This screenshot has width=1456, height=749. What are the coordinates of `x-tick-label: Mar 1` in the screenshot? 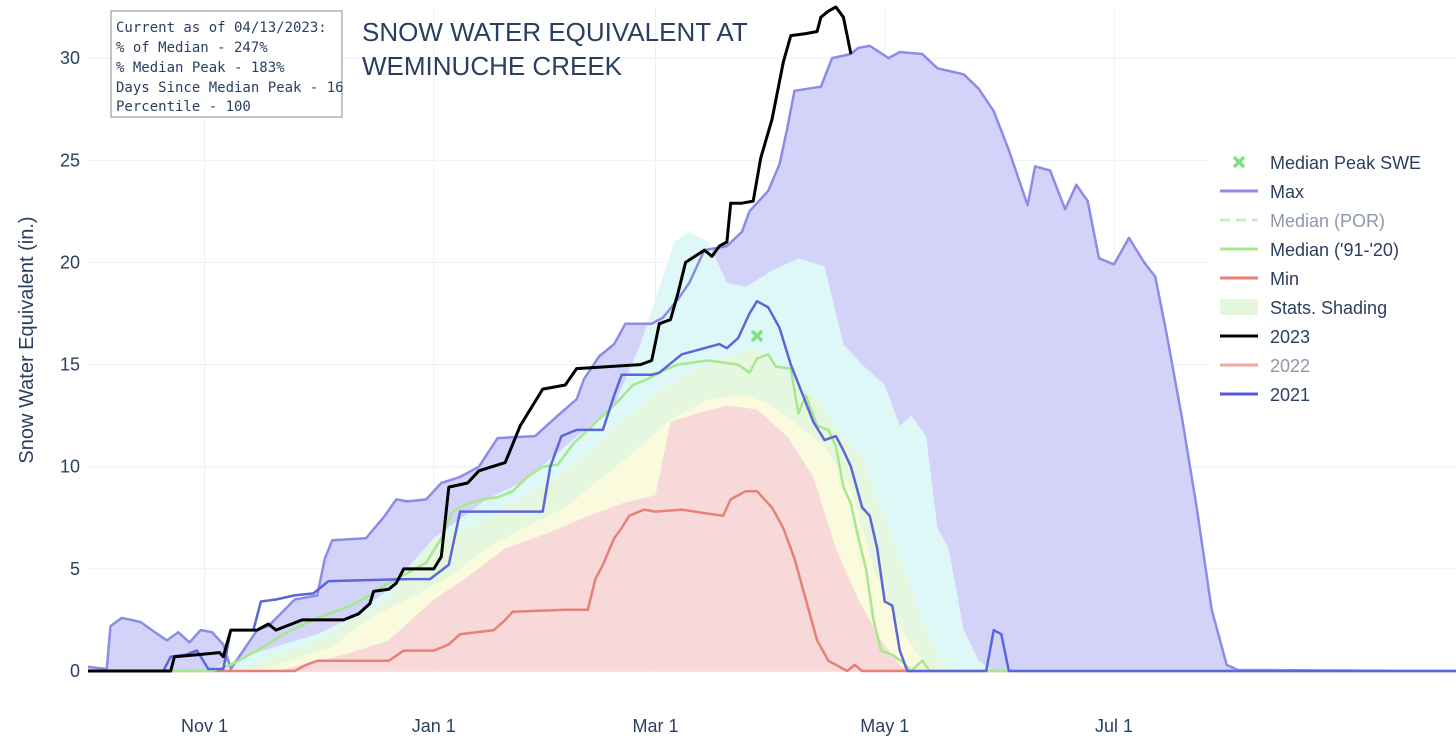 It's located at (655, 726).